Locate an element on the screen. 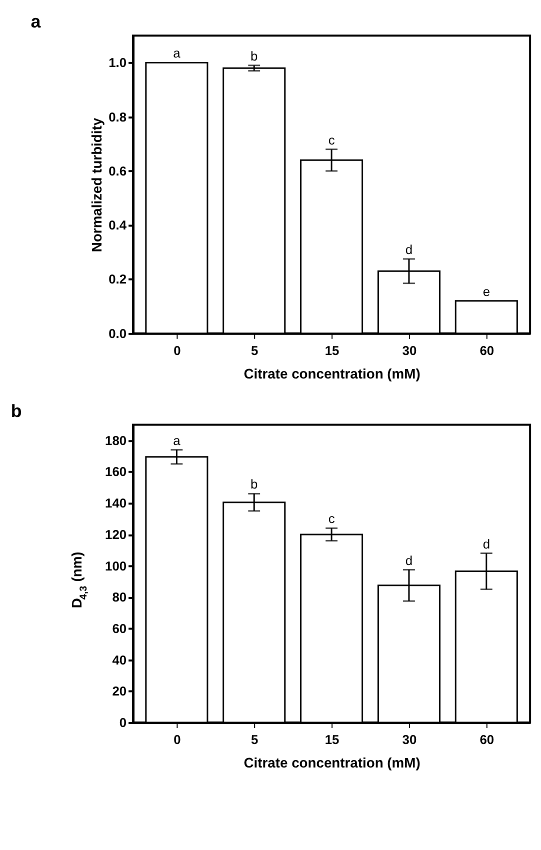  y-tick-label: 40 is located at coordinates (119, 660).